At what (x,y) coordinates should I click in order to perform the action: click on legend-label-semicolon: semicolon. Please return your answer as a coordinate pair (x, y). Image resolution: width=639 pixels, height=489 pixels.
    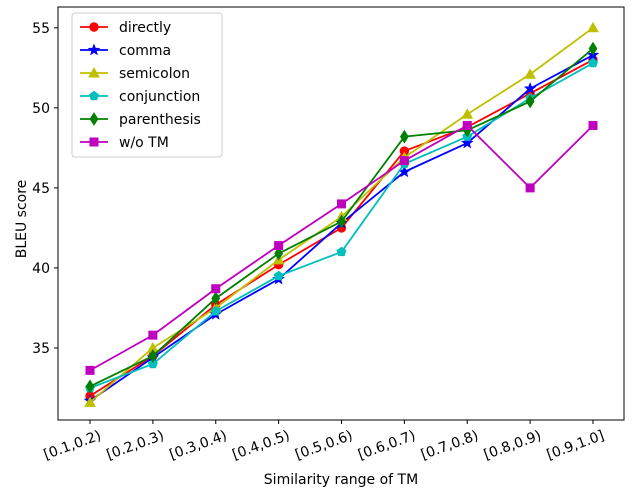
    Looking at the image, I should click on (154, 74).